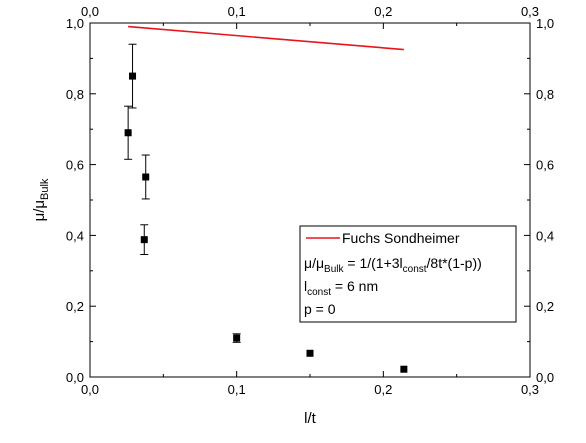 Image resolution: width=586 pixels, height=443 pixels. What do you see at coordinates (75, 306) in the screenshot?
I see `y-tick-label: 0,2` at bounding box center [75, 306].